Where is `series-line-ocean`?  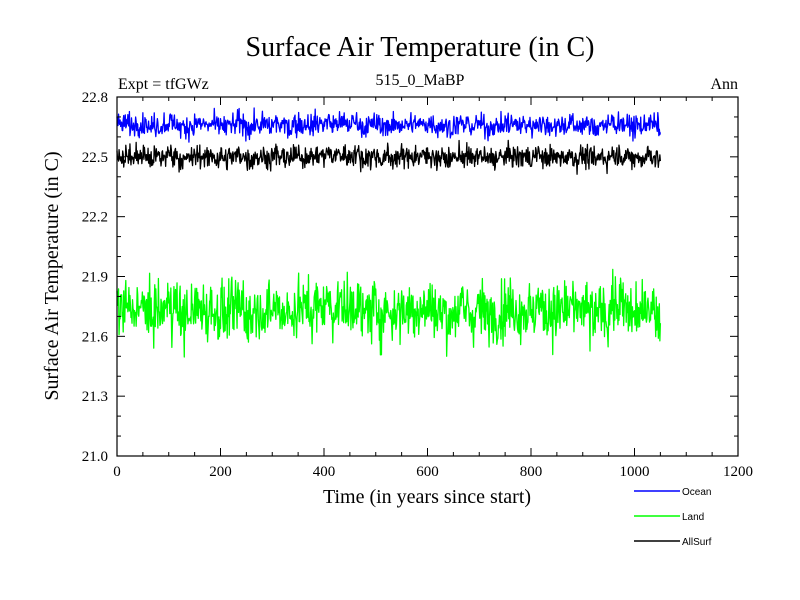 series-line-ocean is located at coordinates (389, 125).